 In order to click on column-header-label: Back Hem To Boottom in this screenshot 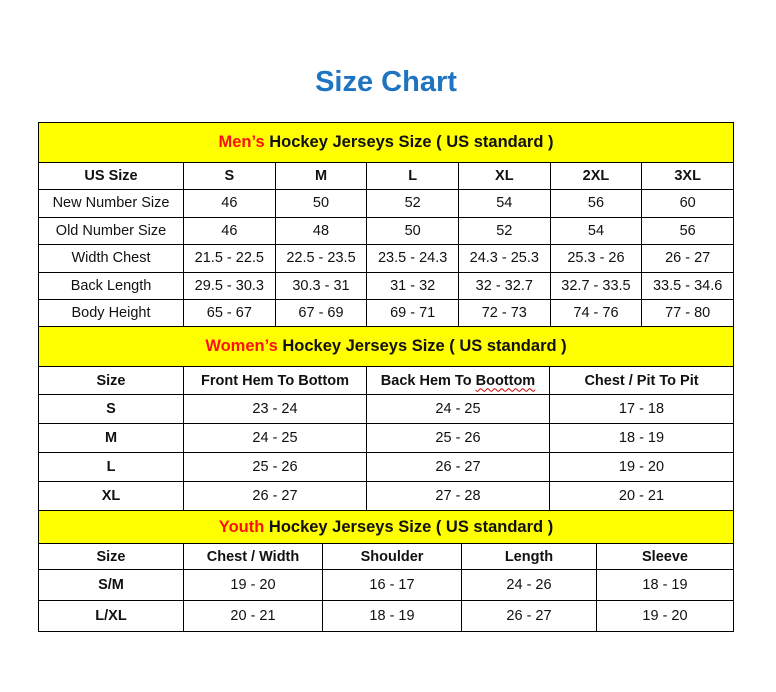, I will do `click(458, 381)`.